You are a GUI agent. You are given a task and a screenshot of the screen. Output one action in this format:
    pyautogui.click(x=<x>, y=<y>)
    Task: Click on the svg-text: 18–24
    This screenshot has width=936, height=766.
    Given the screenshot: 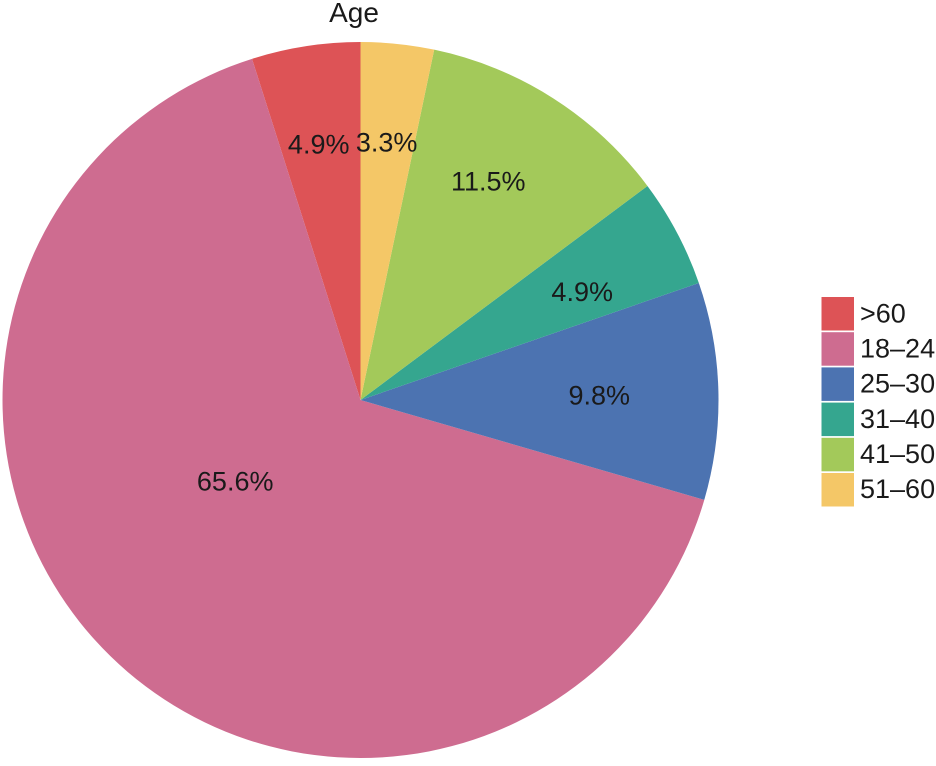 What is the action you would take?
    pyautogui.click(x=897, y=349)
    